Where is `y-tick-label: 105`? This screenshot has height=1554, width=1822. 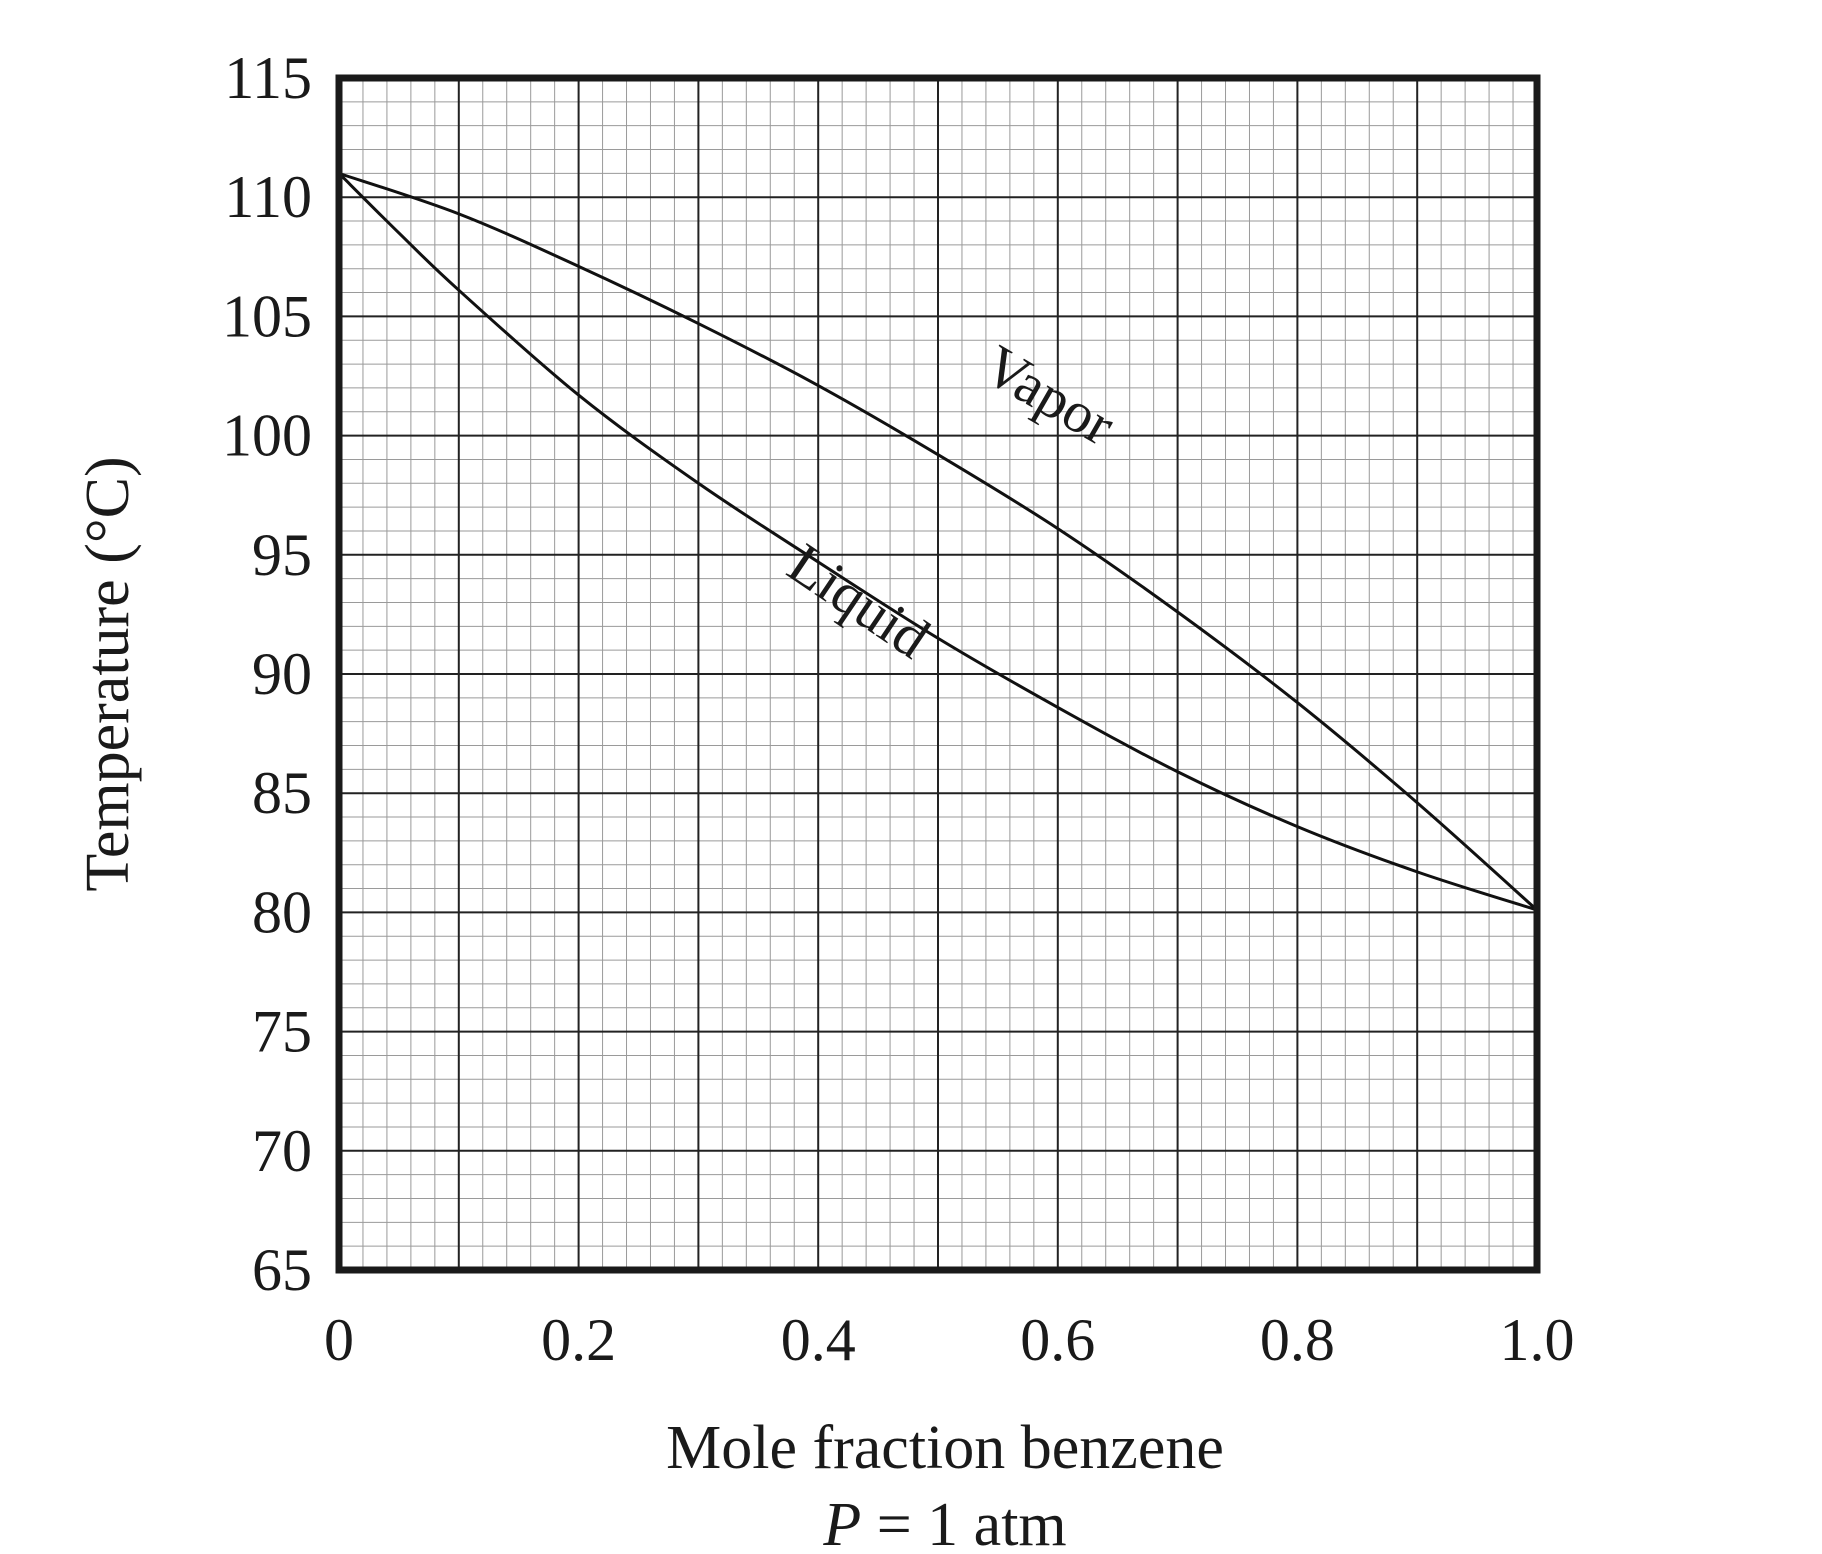
y-tick-label: 105 is located at coordinates (267, 316).